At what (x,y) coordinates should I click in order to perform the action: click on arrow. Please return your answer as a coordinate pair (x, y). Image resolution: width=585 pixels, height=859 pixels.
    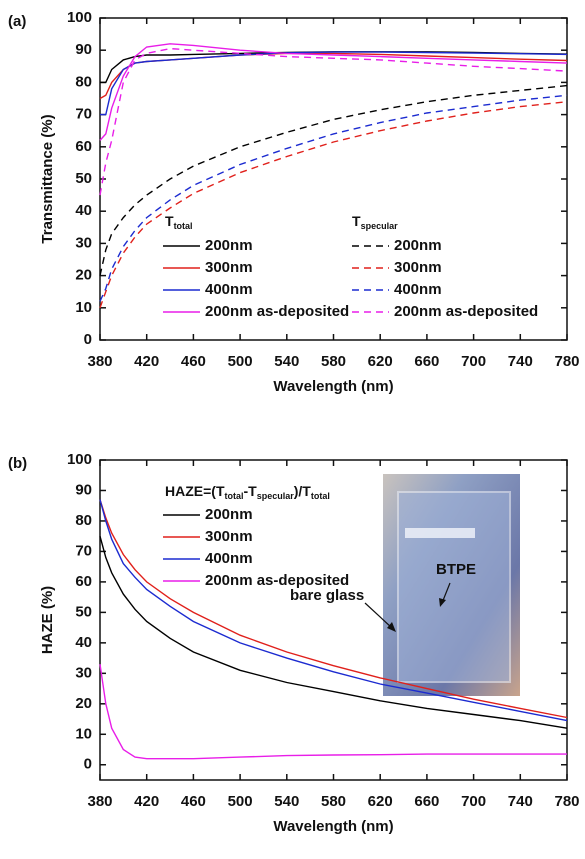
    Looking at the image, I should click on (378, 615).